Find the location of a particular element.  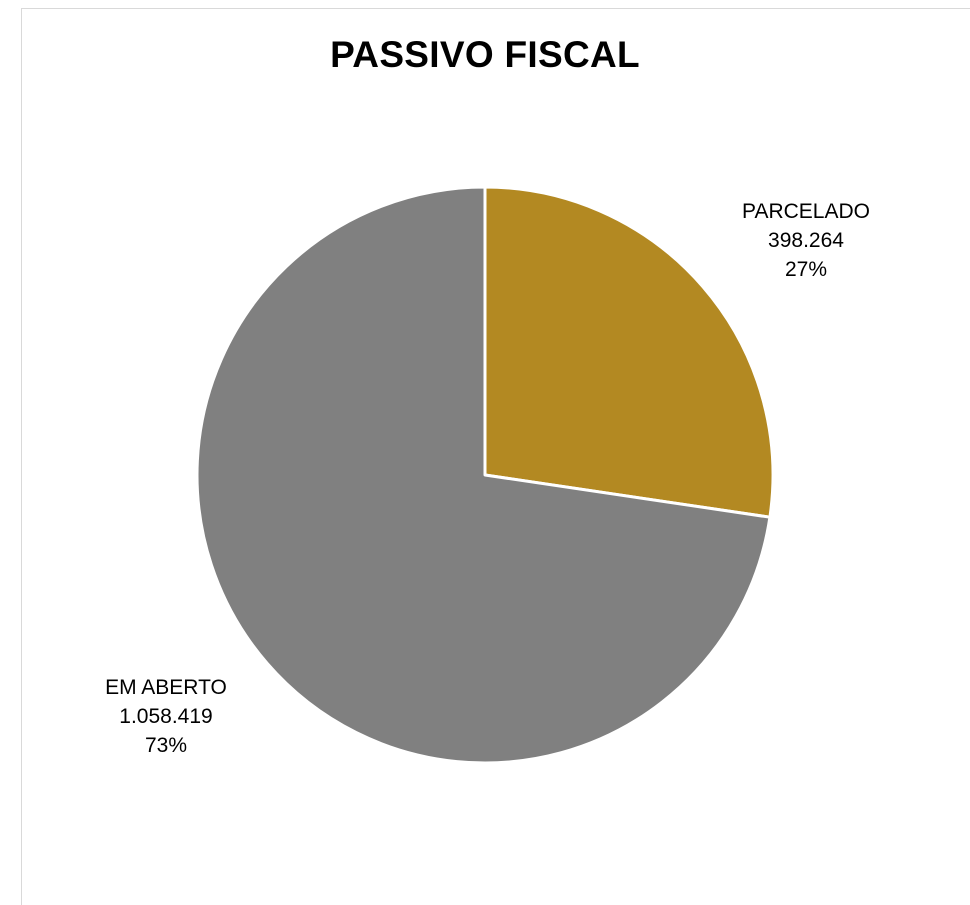

slice-label-parcelado-name: PARCELADO is located at coordinates (806, 211).